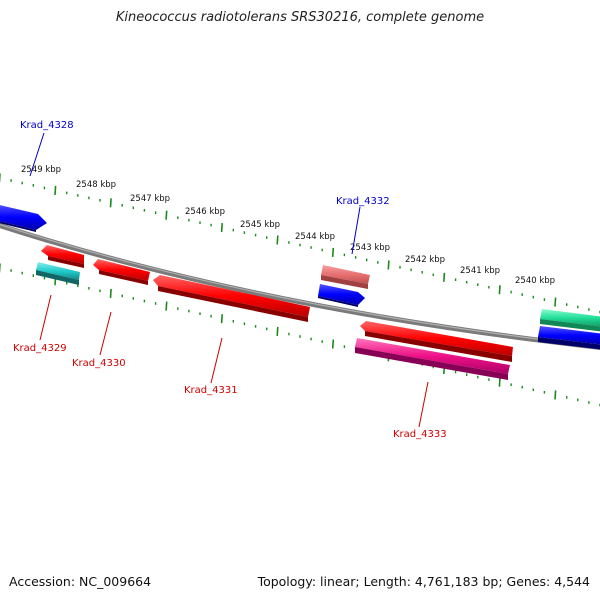  What do you see at coordinates (570, 320) in the screenshot?
I see `gene-right-teal` at bounding box center [570, 320].